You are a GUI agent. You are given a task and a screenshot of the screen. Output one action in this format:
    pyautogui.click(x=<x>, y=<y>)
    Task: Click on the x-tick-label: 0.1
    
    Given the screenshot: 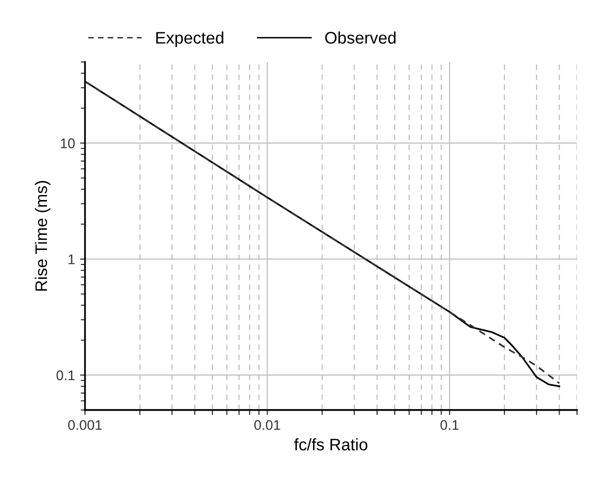 What is the action you would take?
    pyautogui.click(x=449, y=425)
    